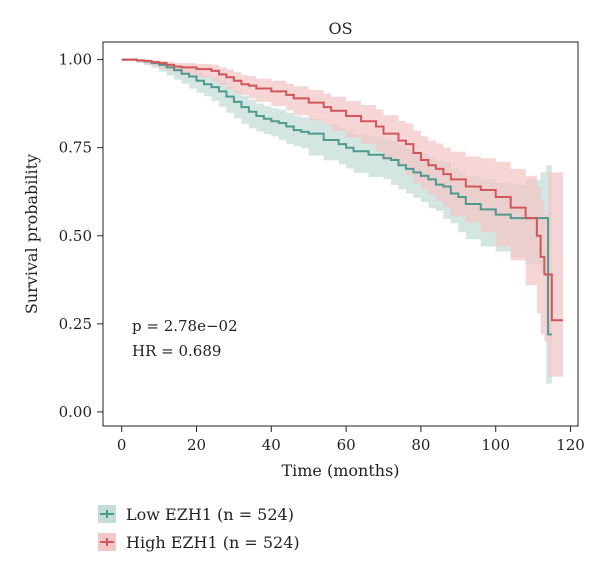 The height and width of the screenshot is (573, 600). I want to click on legend-swatch-high, so click(107, 542).